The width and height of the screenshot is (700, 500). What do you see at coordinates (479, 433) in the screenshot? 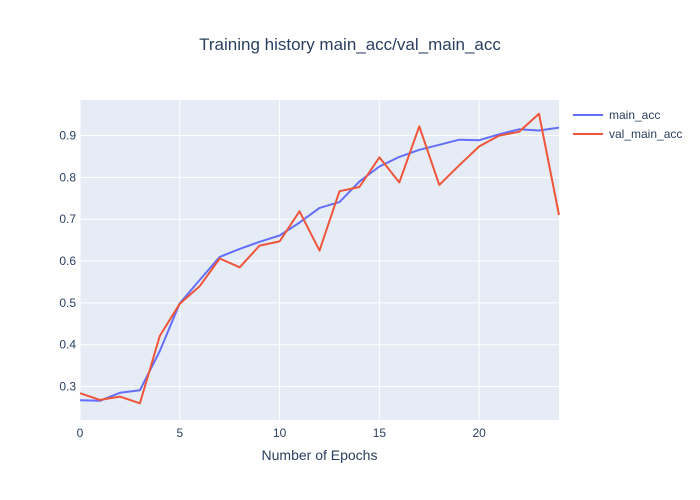
I see `x-tick-label-4: 20` at bounding box center [479, 433].